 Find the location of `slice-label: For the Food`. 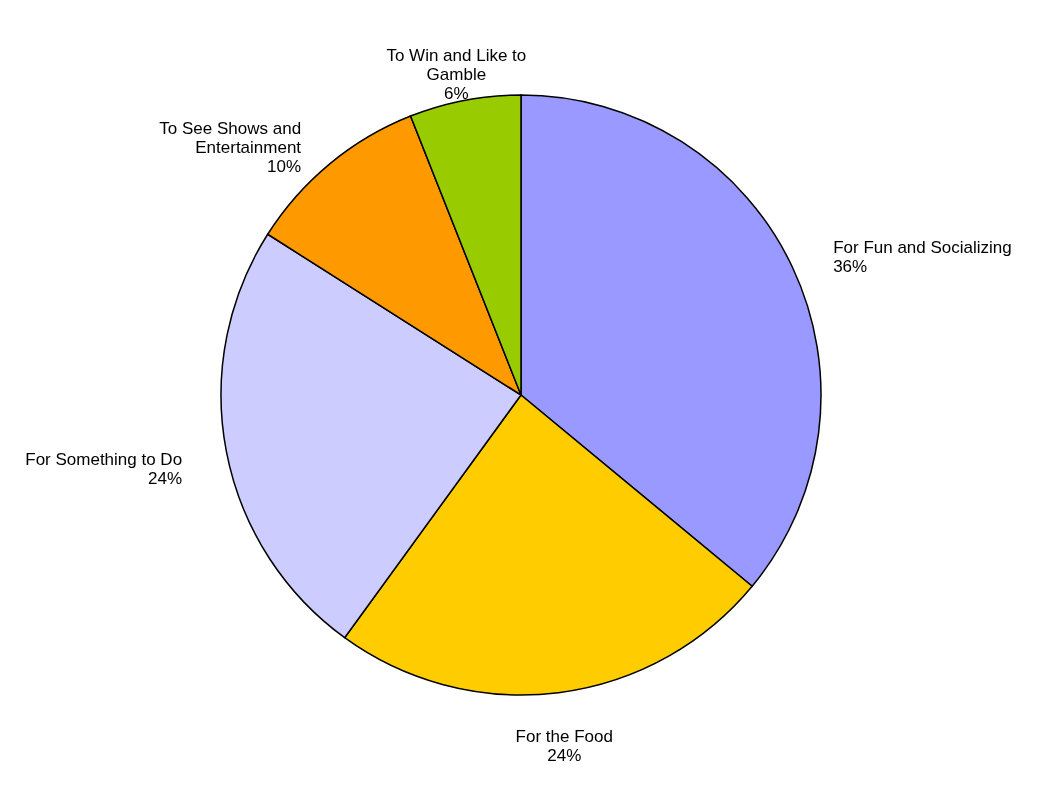

slice-label: For the Food is located at coordinates (564, 737).